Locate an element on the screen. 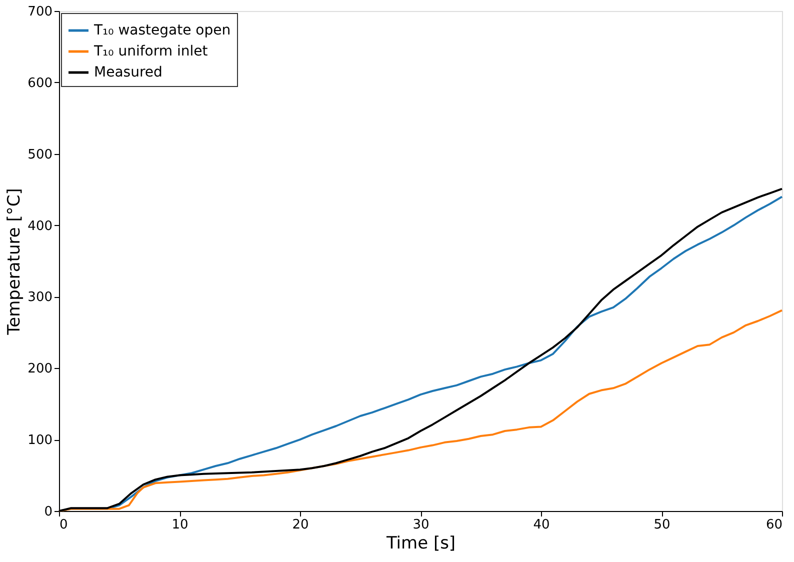 The width and height of the screenshot is (794, 562). legend-label: T₁₀ uniform inlet is located at coordinates (150, 52).